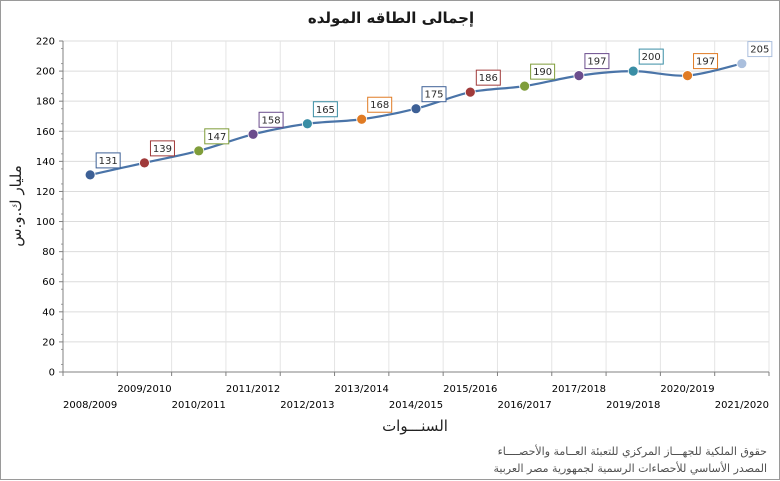  Describe the element at coordinates (45, 162) in the screenshot. I see `y-tick-label: 140` at that location.